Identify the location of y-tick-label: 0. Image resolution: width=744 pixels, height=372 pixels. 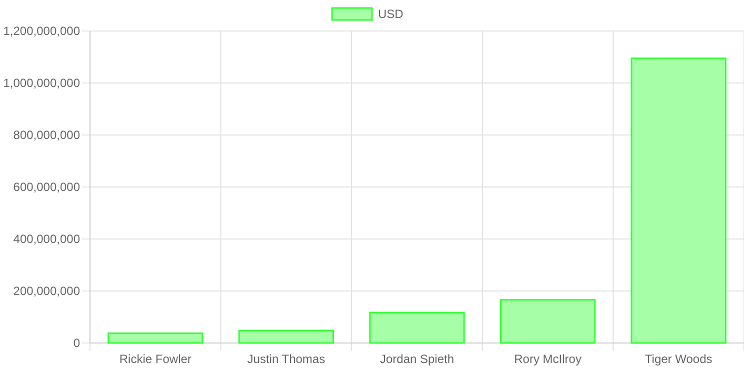
(76, 343).